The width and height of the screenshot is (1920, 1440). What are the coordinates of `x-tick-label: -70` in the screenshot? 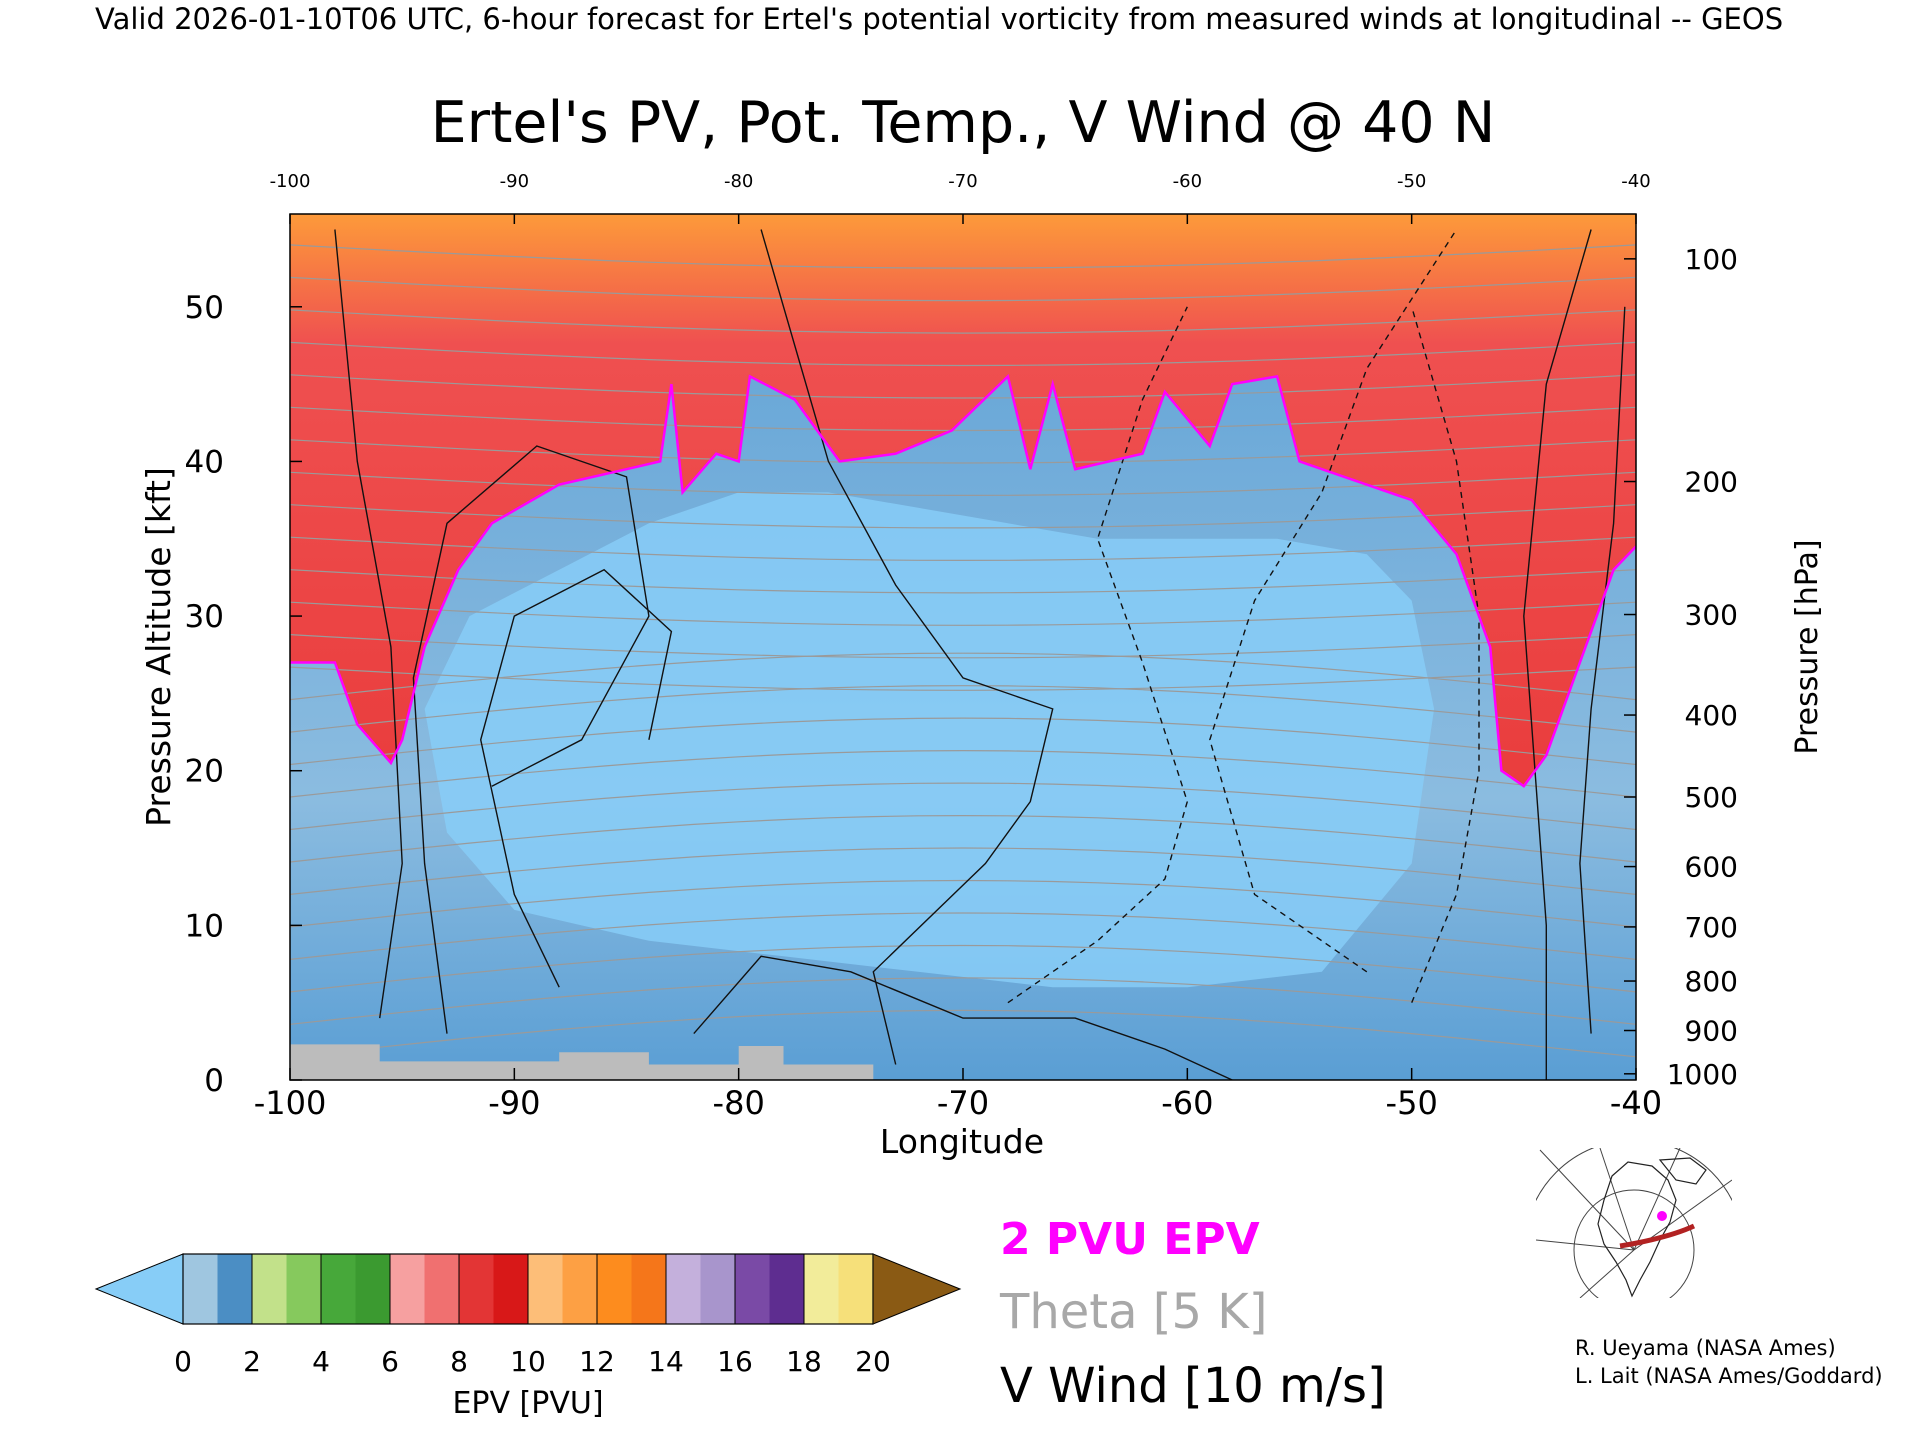 It's located at (963, 1103).